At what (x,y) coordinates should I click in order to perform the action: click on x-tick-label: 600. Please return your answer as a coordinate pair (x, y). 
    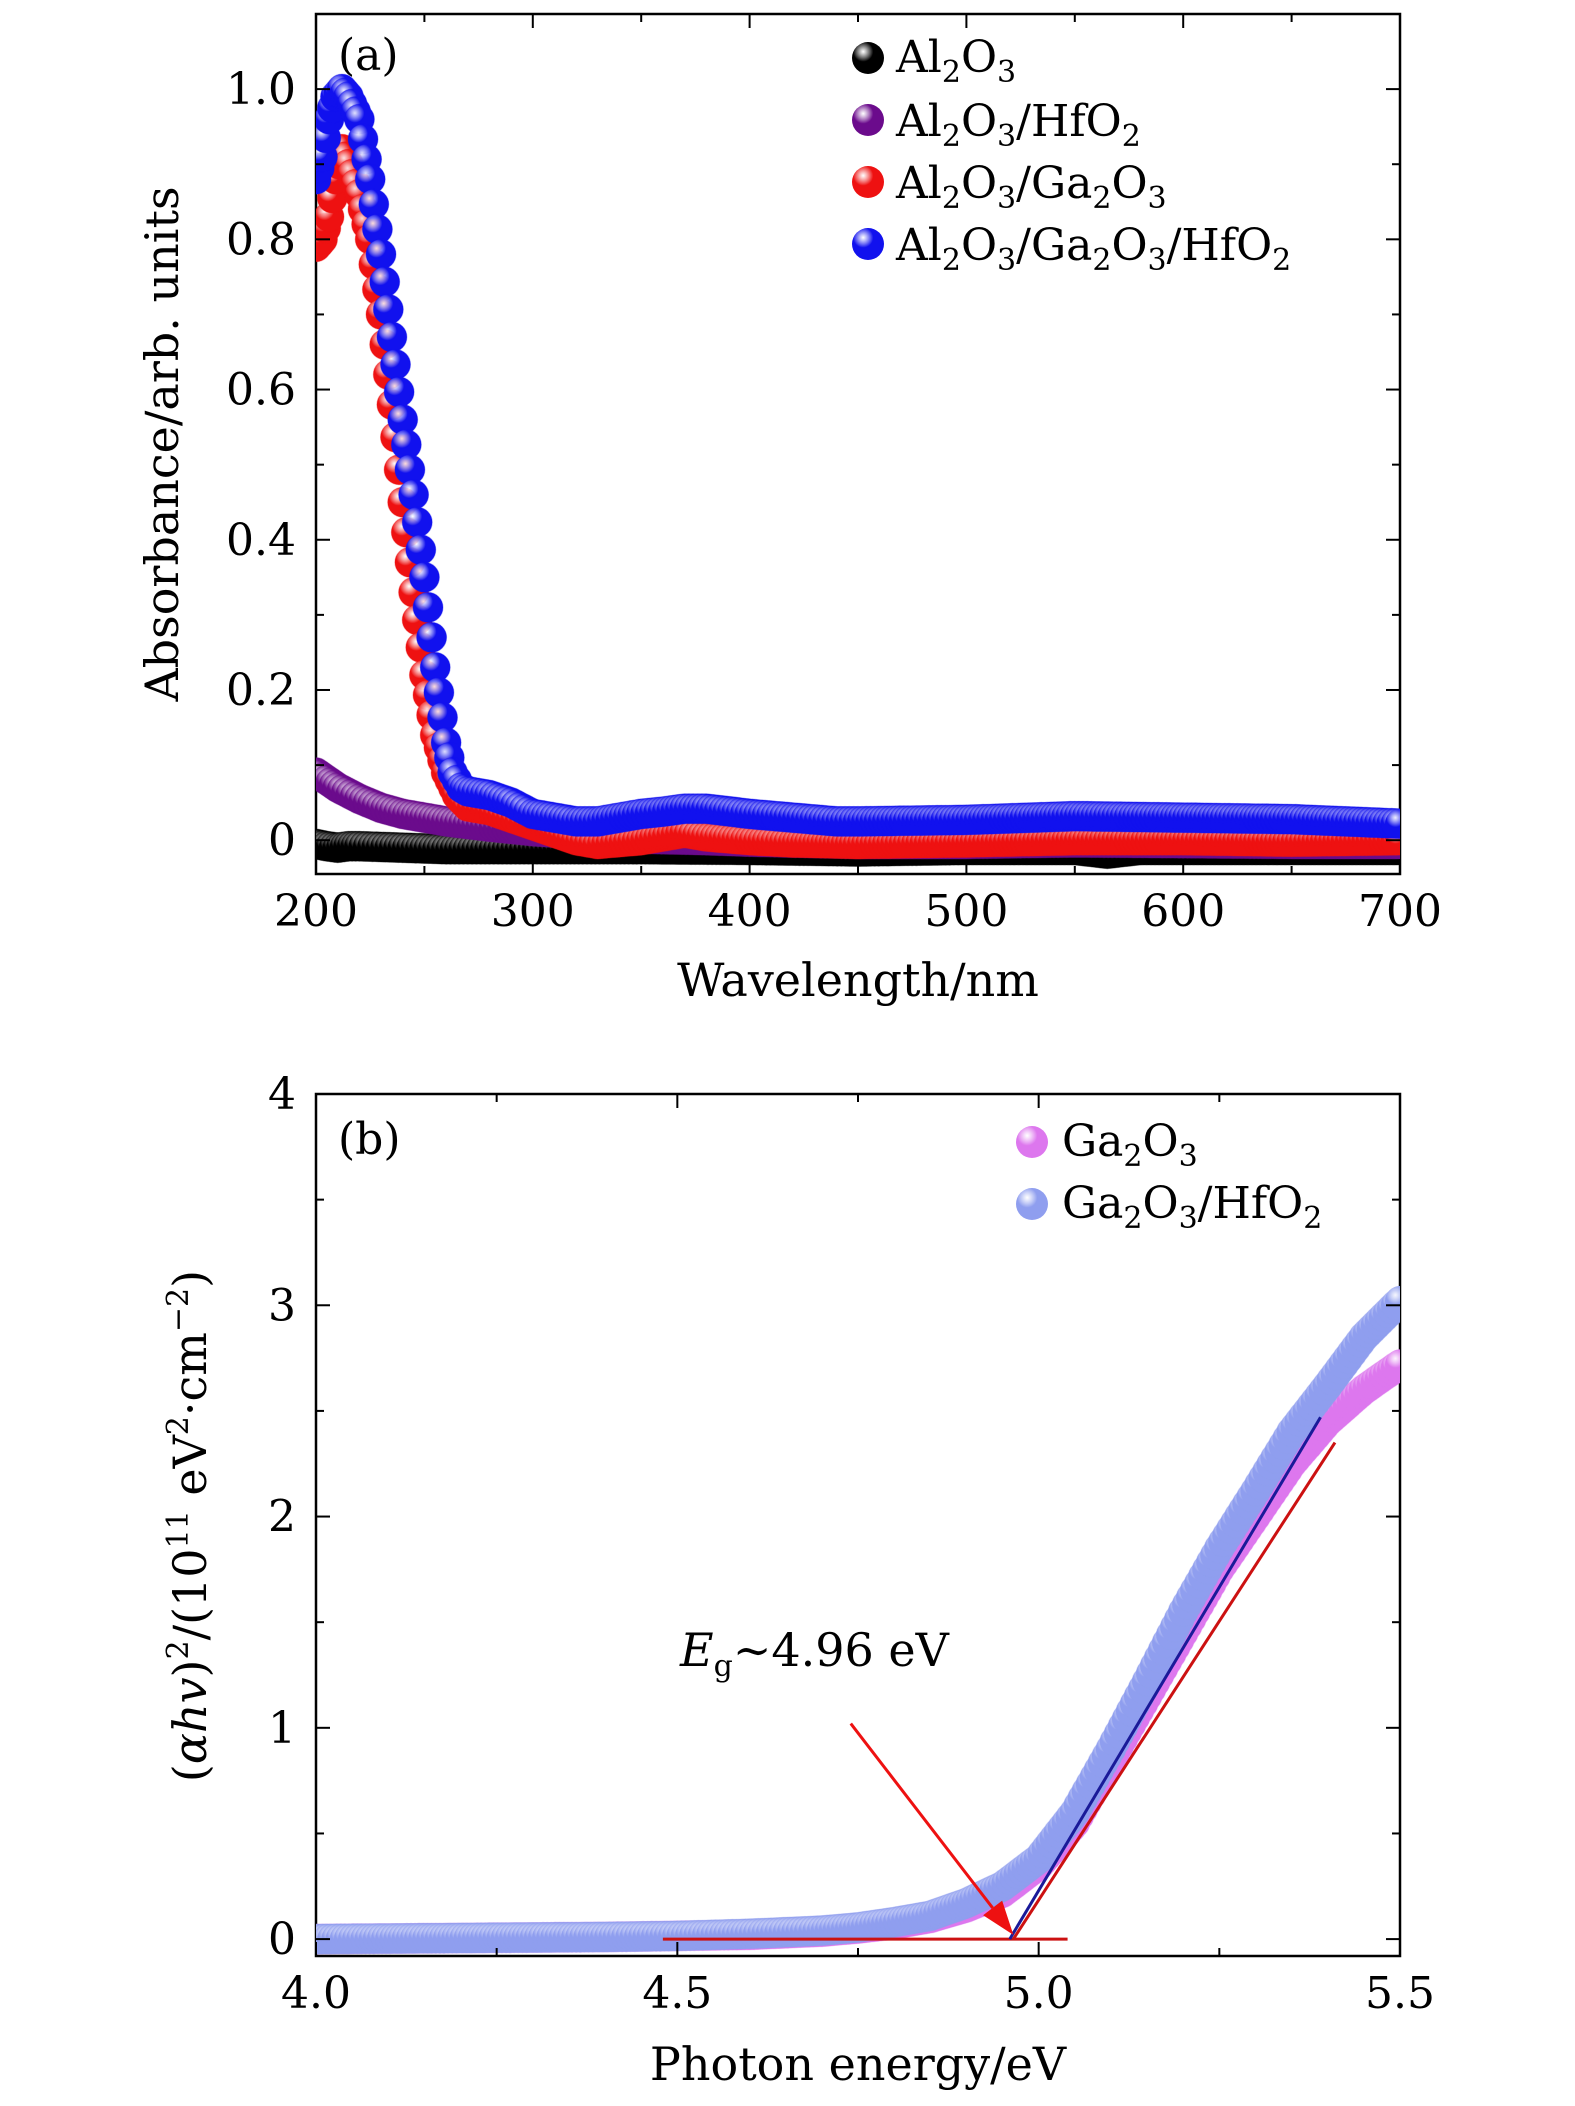
    Looking at the image, I should click on (1183, 911).